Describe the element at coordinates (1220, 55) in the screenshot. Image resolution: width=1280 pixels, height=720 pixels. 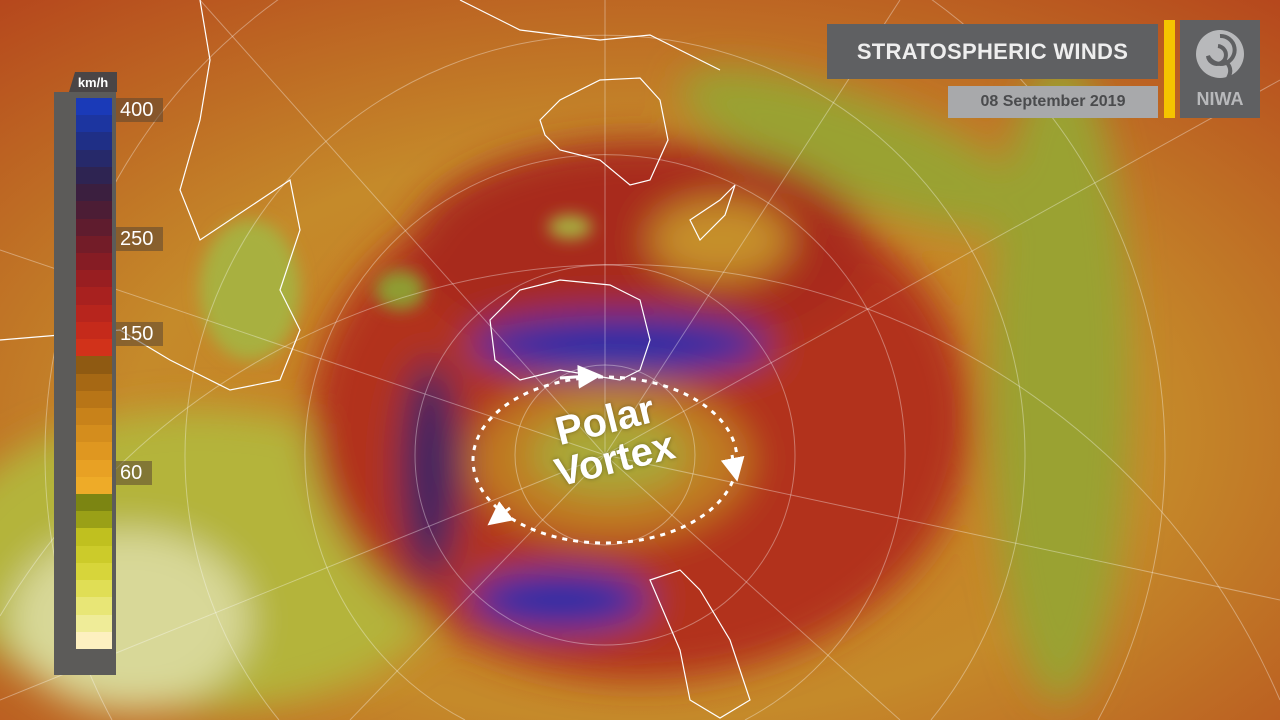
I see `niwa-swirl-icon` at that location.